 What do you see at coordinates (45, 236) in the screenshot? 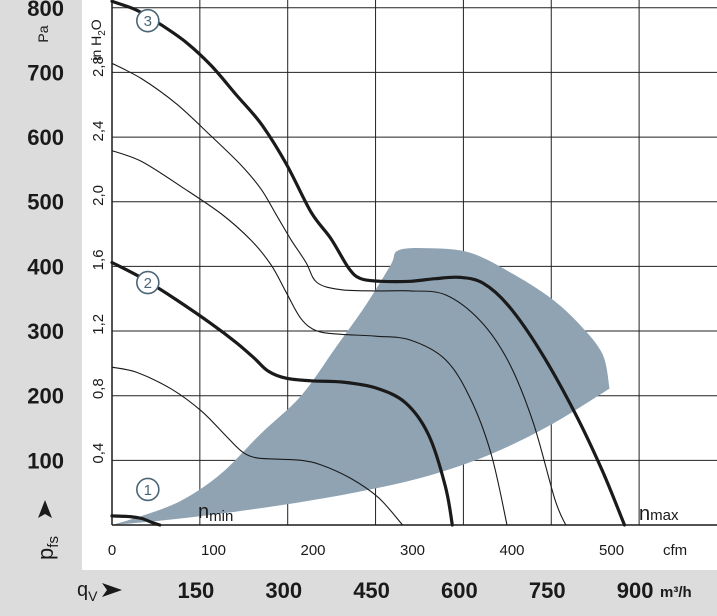
I see `pa-tick-labels: 100 200 300 400 500 600 700 800` at bounding box center [45, 236].